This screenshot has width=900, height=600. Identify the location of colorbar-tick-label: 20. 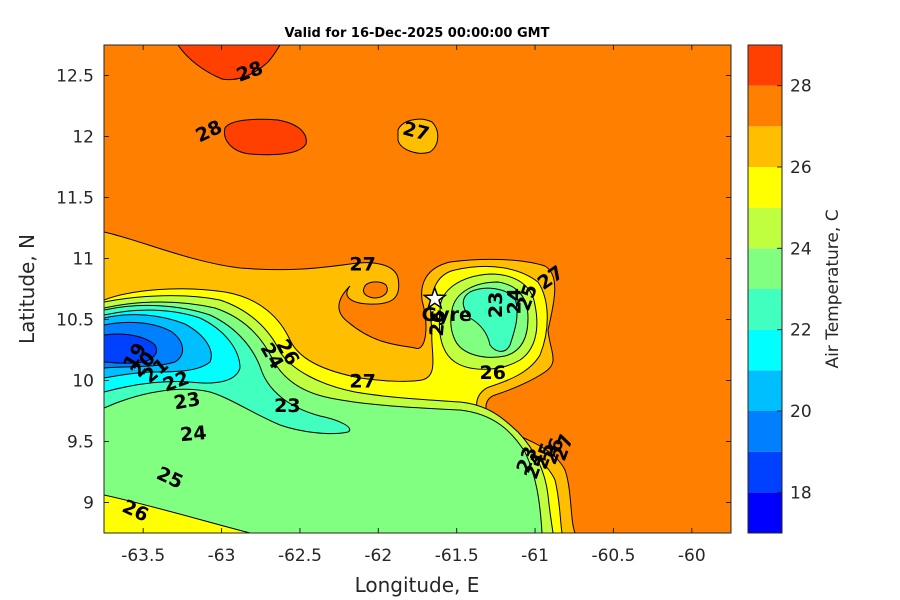
(801, 412).